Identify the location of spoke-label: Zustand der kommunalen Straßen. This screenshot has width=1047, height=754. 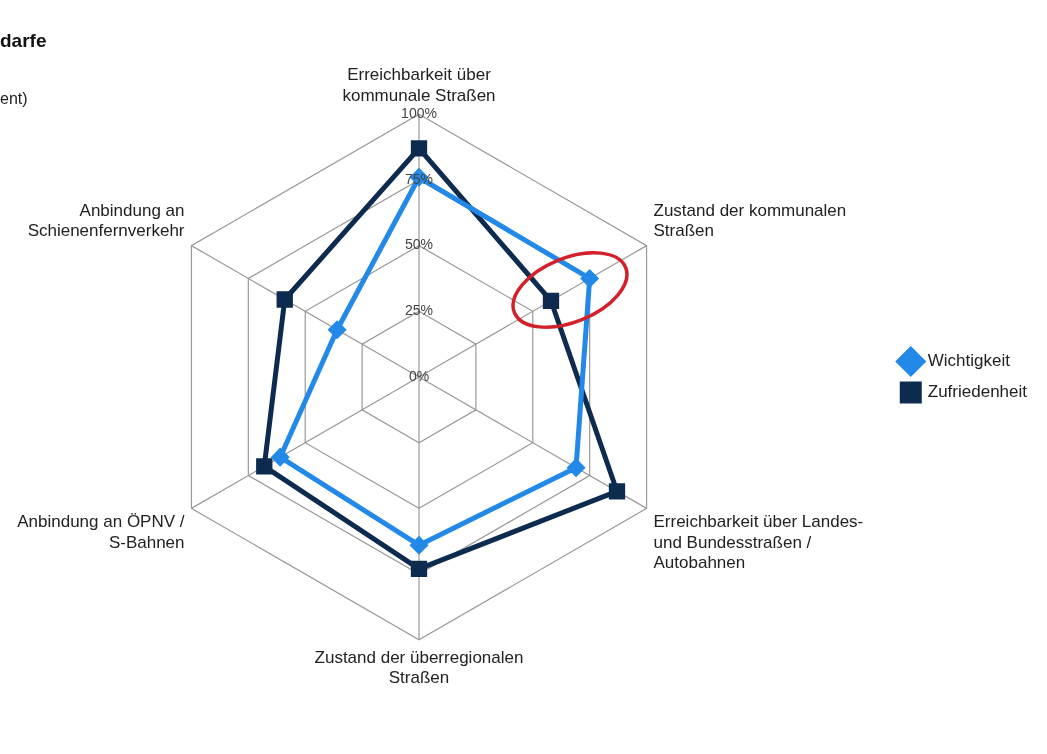
(750, 220).